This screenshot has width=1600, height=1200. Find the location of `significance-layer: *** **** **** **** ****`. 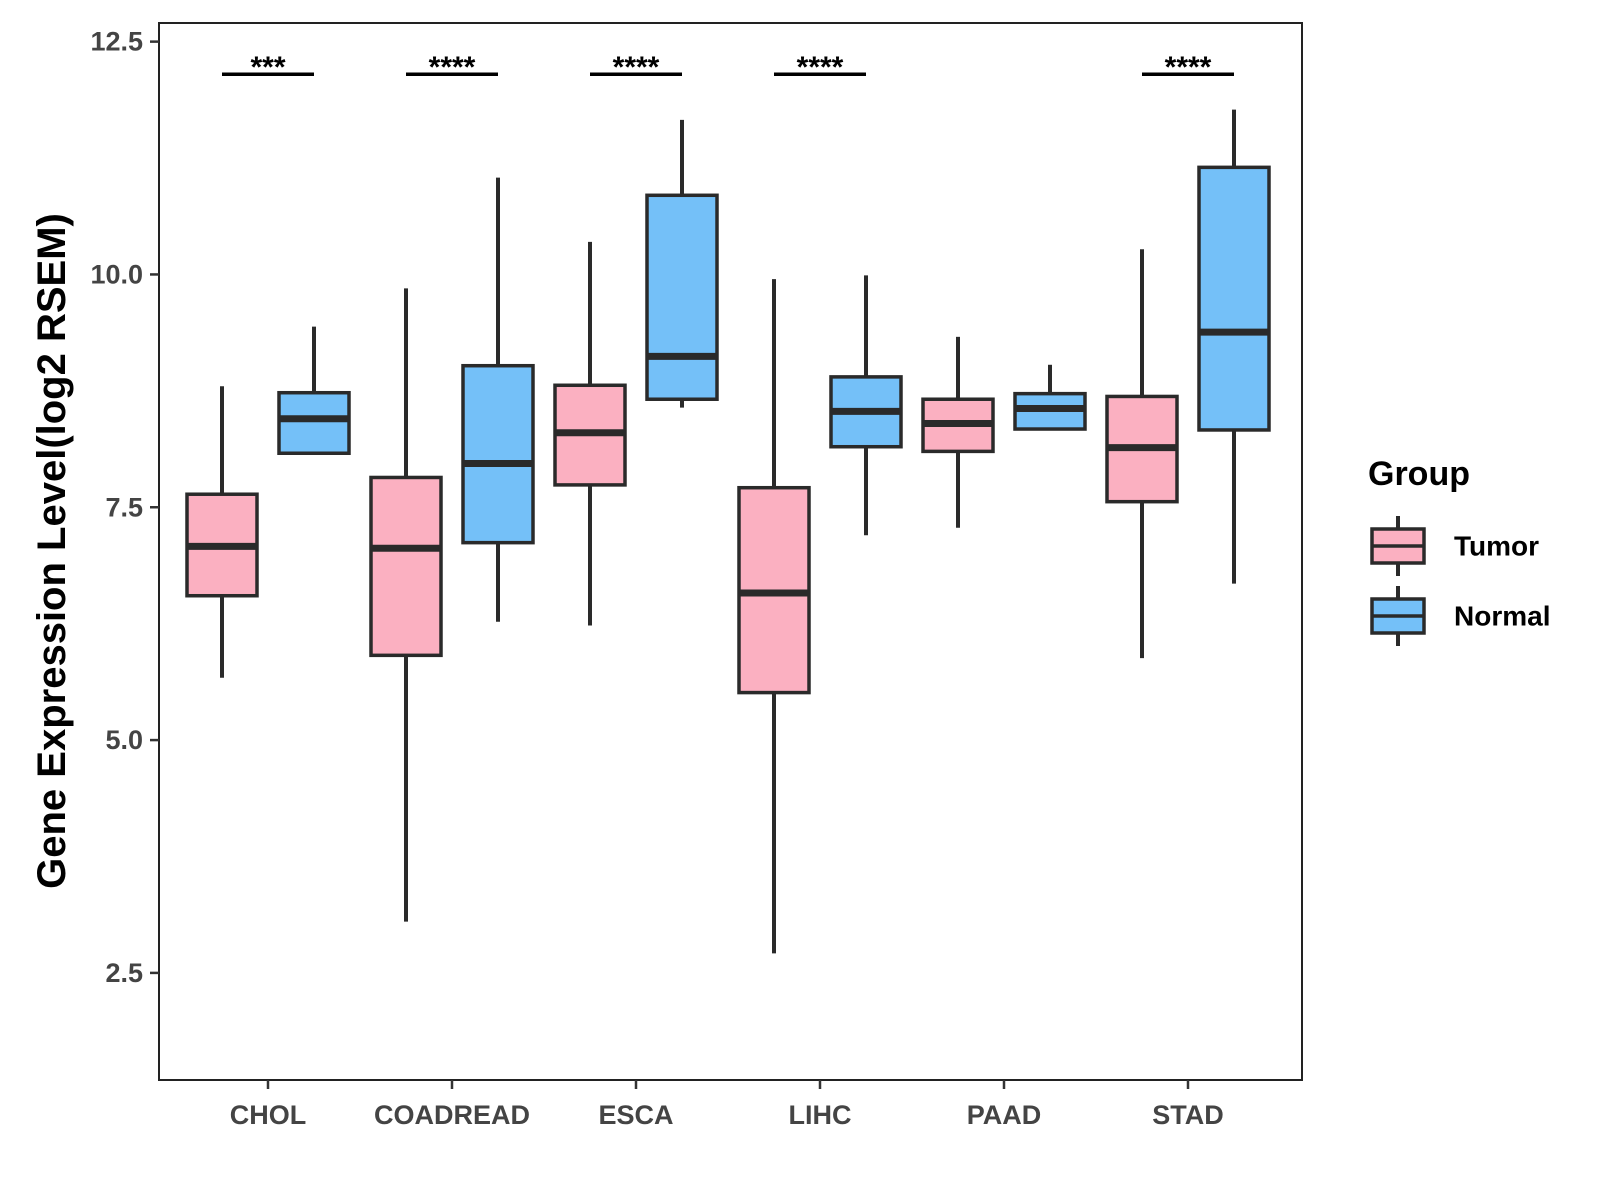

significance-layer: *** **** **** **** **** is located at coordinates (728, 67).